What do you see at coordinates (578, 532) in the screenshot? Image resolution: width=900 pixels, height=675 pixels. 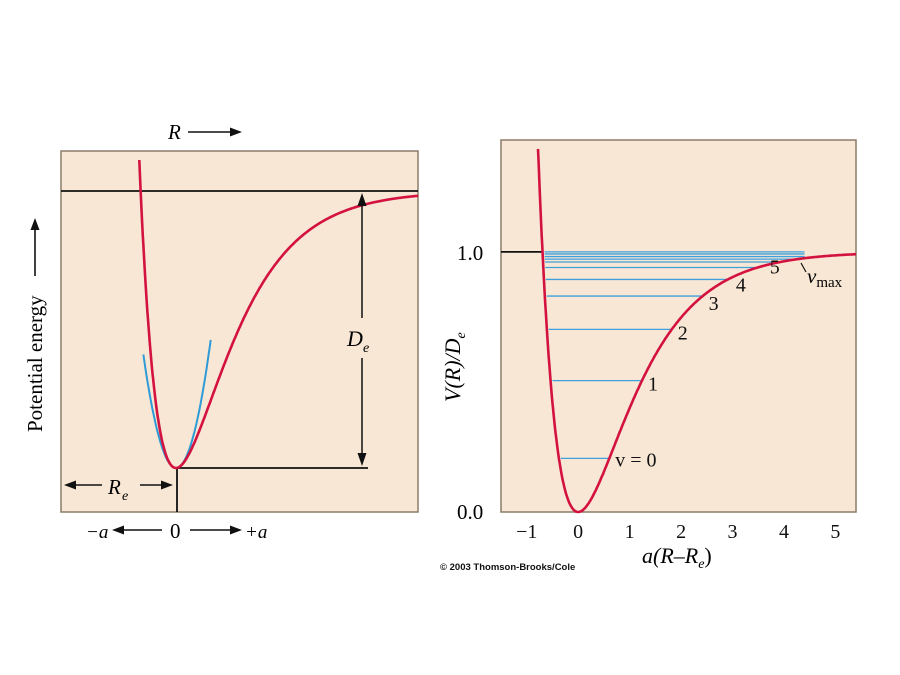 I see `x-tick-0: 0` at bounding box center [578, 532].